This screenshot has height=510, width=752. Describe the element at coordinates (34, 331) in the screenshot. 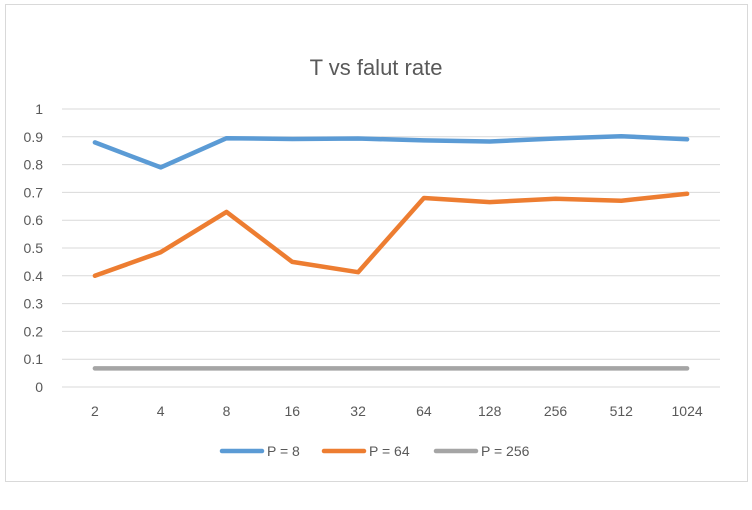

I see `y-tick-label: 0.2` at that location.